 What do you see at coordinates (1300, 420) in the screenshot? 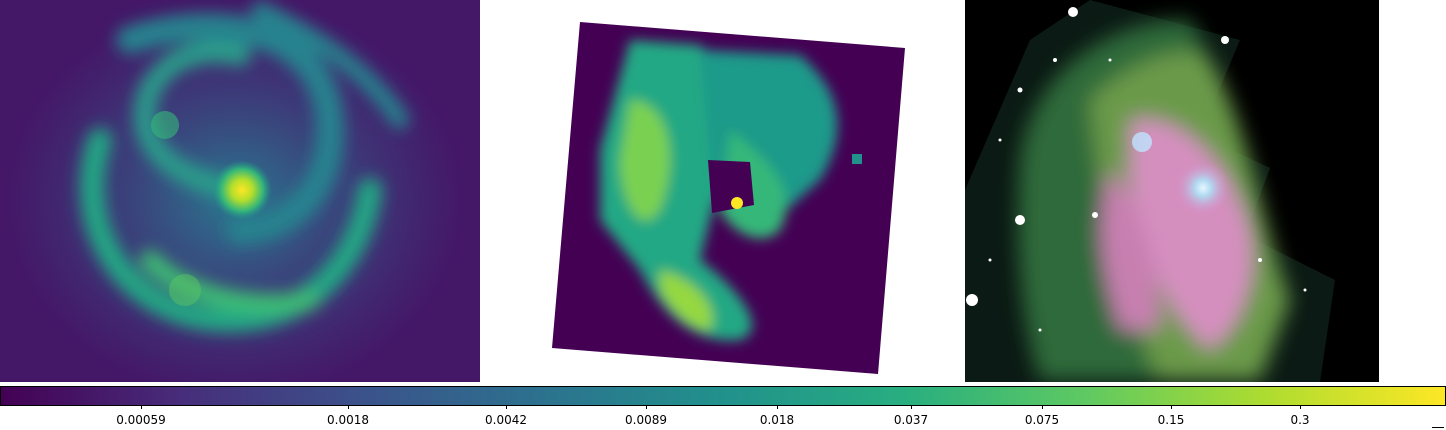
I see `colorbar-tick-label: 0.3` at bounding box center [1300, 420].